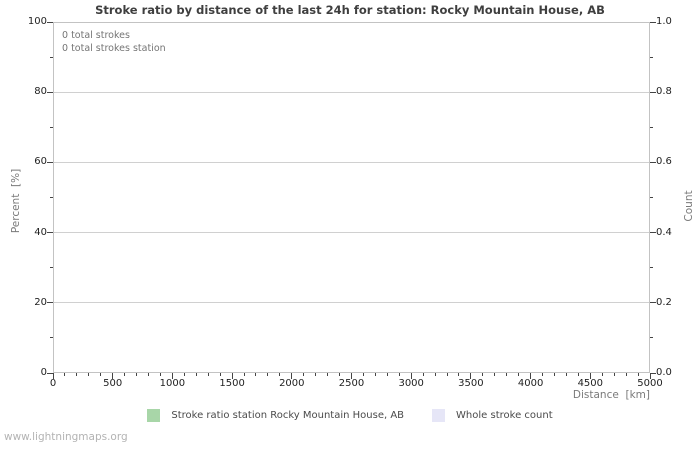  What do you see at coordinates (664, 372) in the screenshot?
I see `y-tick-label-right: 0.0` at bounding box center [664, 372].